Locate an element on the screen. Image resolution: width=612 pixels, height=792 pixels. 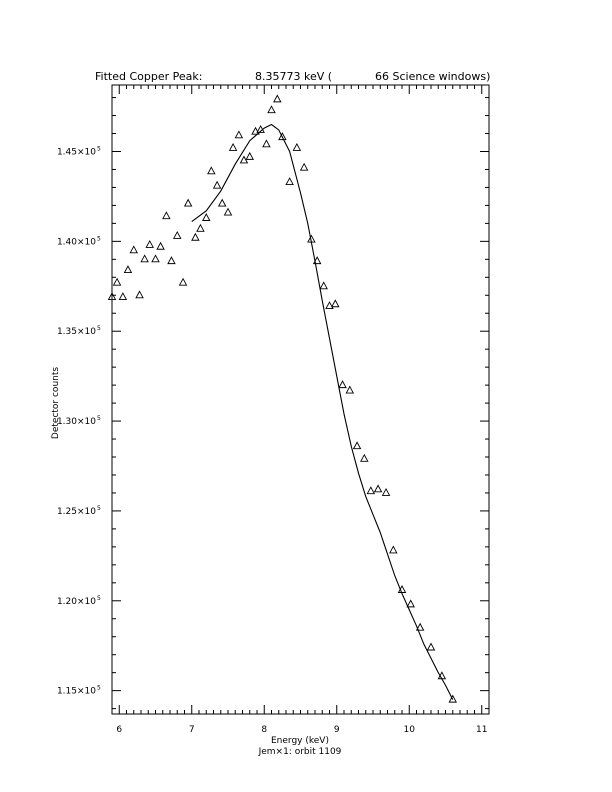
y-tick-label: 1.20×10 is located at coordinates (76, 602).